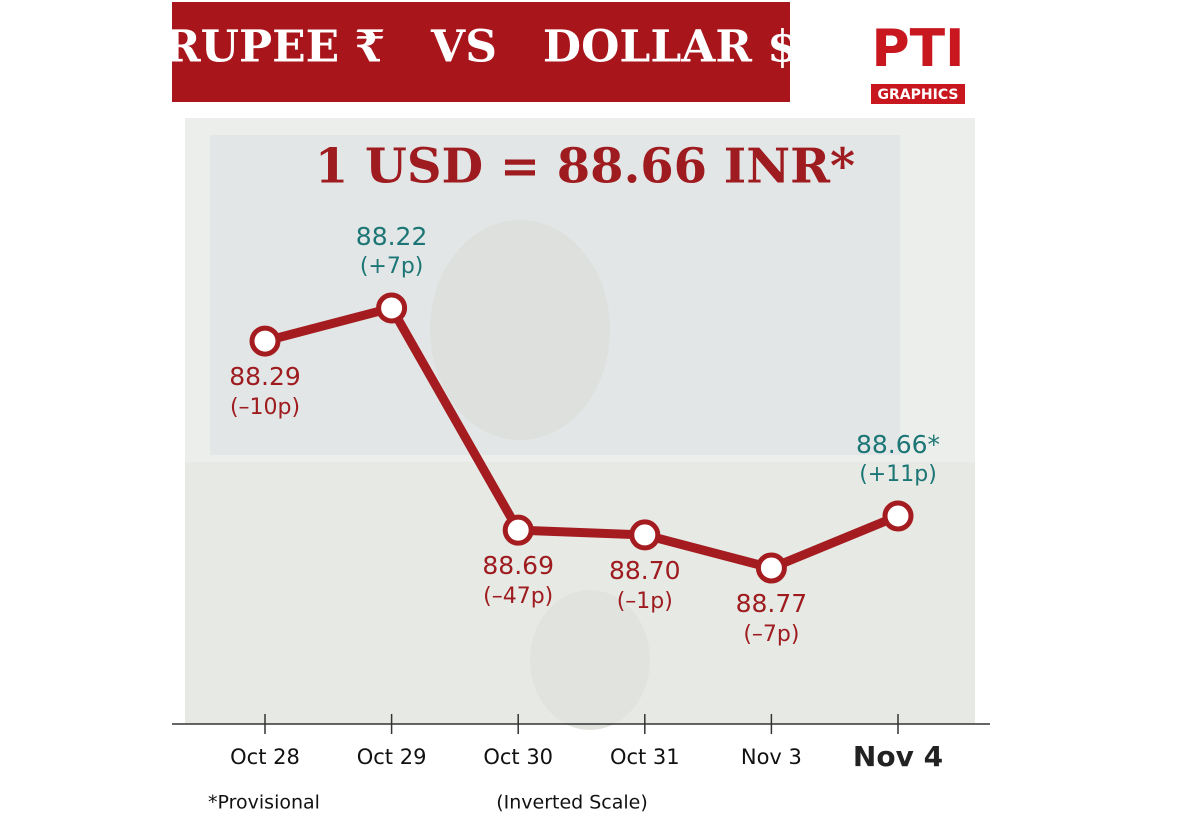 This screenshot has height=830, width=1200. Describe the element at coordinates (481, 47) in the screenshot. I see `chart-title: RUPEE ₹ VS DOLLAR $` at that location.